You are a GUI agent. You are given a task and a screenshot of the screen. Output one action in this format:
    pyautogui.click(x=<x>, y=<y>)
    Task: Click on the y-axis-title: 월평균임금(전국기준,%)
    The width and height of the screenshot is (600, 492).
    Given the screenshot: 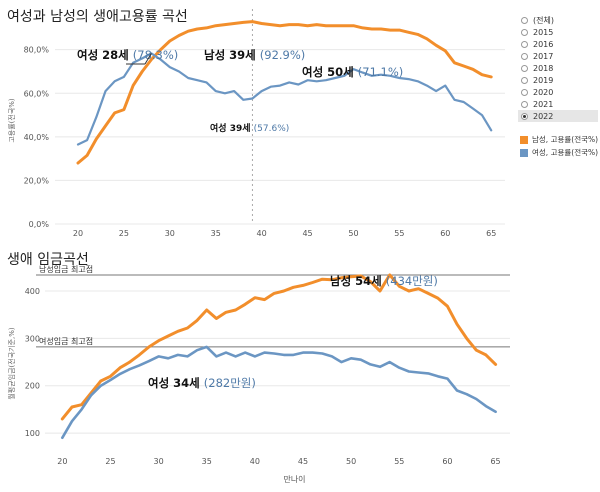 What is the action you would take?
    pyautogui.click(x=11, y=363)
    